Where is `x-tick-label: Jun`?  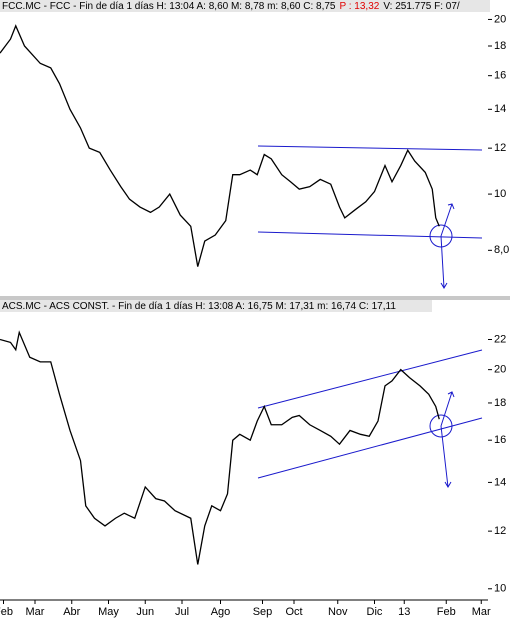 x-tick-label: Jun is located at coordinates (145, 612).